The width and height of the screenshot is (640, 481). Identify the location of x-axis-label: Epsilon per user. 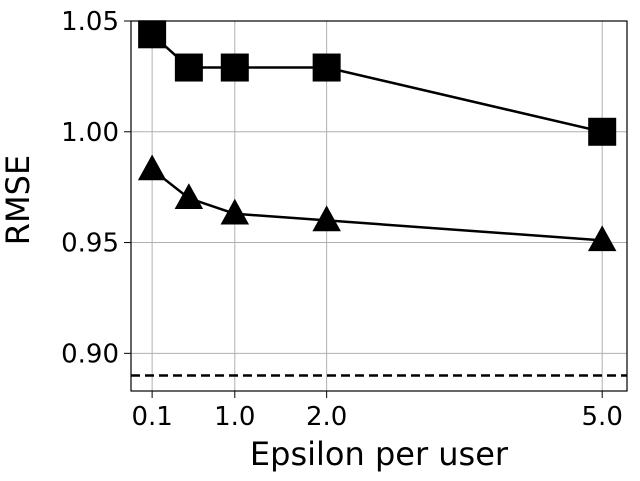
(379, 454).